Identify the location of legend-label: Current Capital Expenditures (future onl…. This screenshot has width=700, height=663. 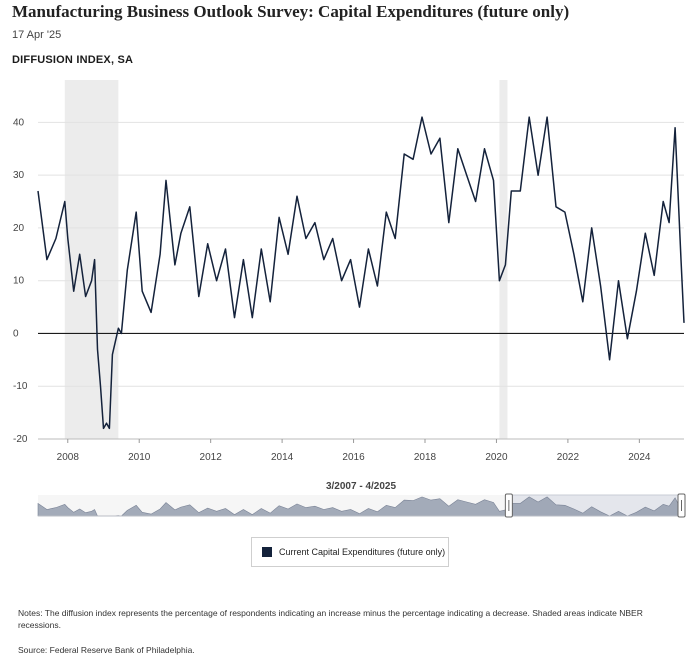
(362, 552).